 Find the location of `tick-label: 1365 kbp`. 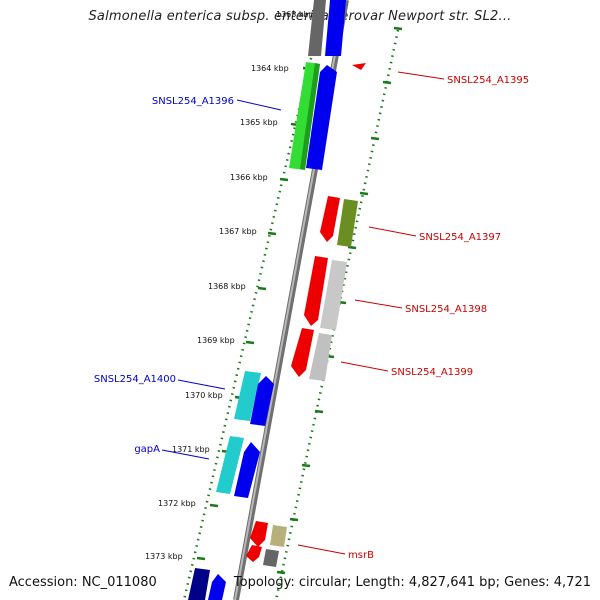

tick-label: 1365 kbp is located at coordinates (259, 122).